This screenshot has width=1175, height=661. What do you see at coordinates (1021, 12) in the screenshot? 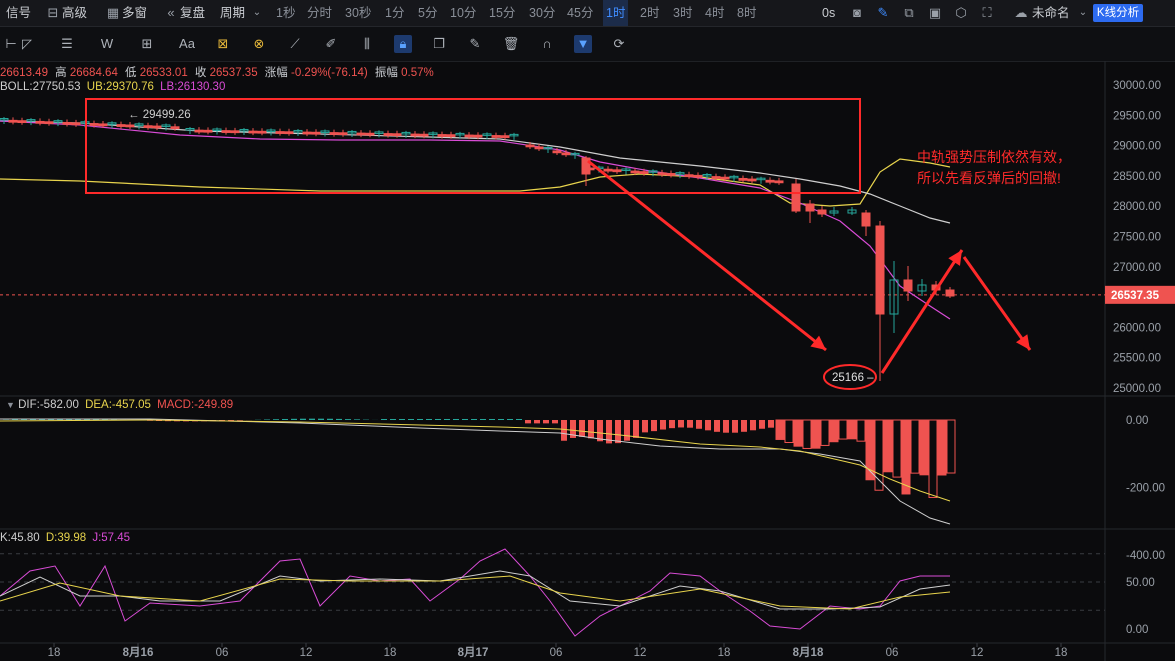
I see `cloud-icon: ☁` at bounding box center [1021, 12].